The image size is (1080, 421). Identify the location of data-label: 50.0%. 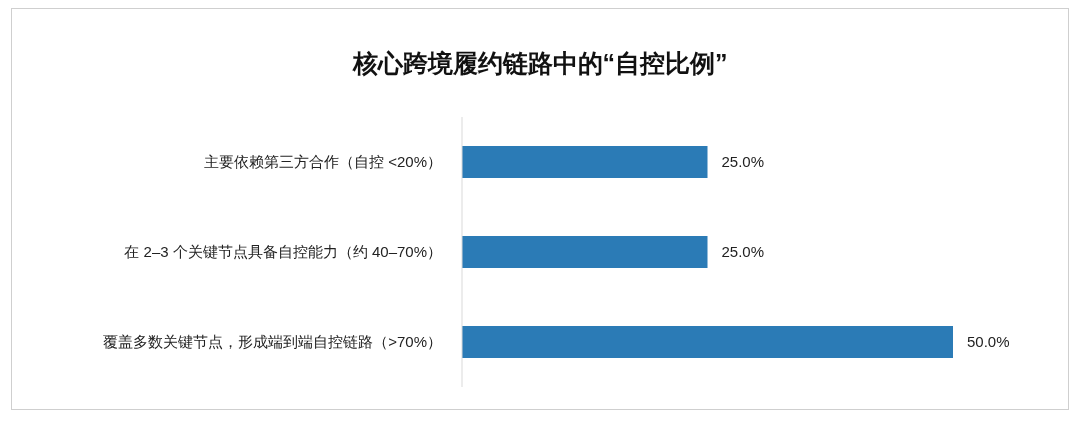
(988, 342).